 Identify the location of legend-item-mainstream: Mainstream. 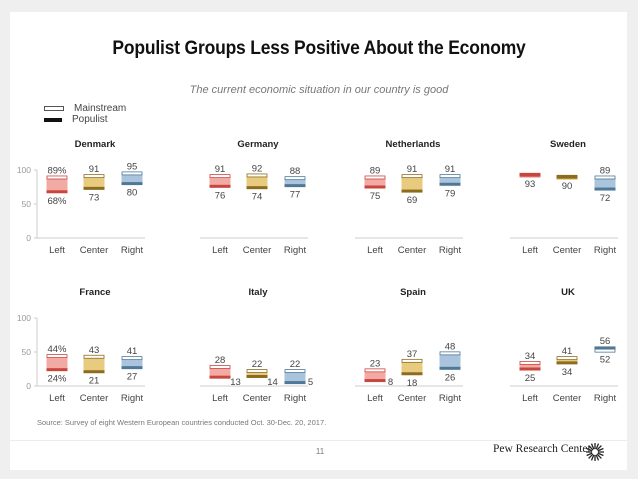
(85, 108).